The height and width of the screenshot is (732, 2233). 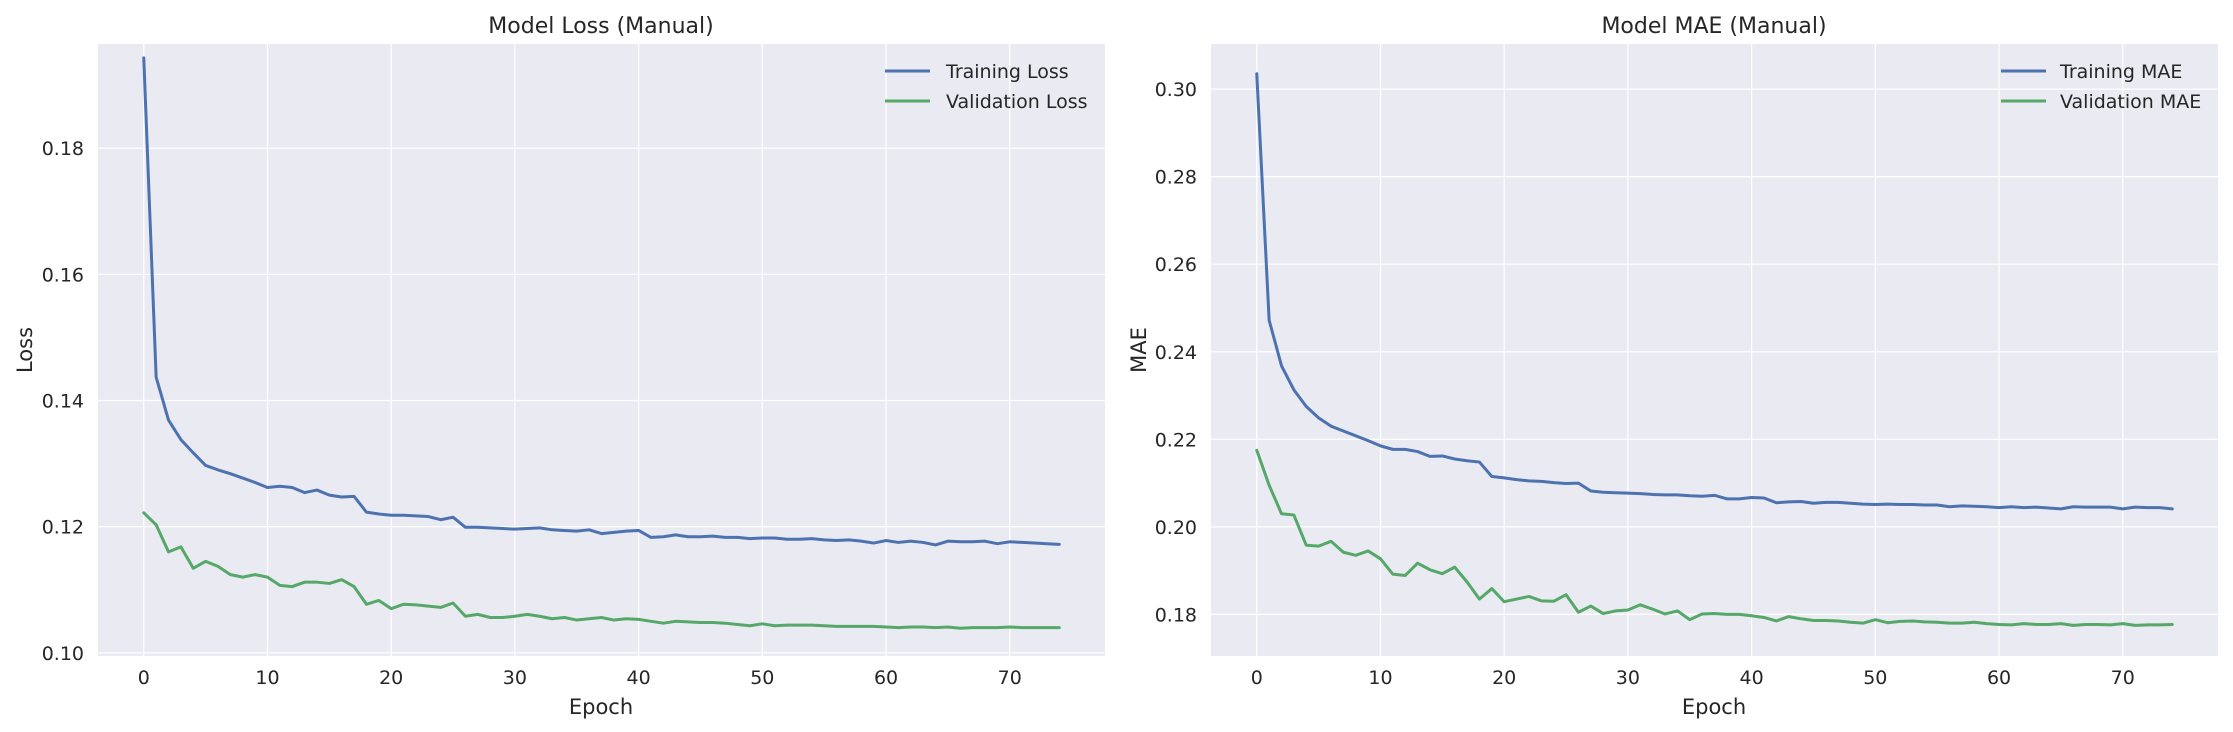 I want to click on mae-y-tick-label: 0.22, so click(x=1176, y=440).